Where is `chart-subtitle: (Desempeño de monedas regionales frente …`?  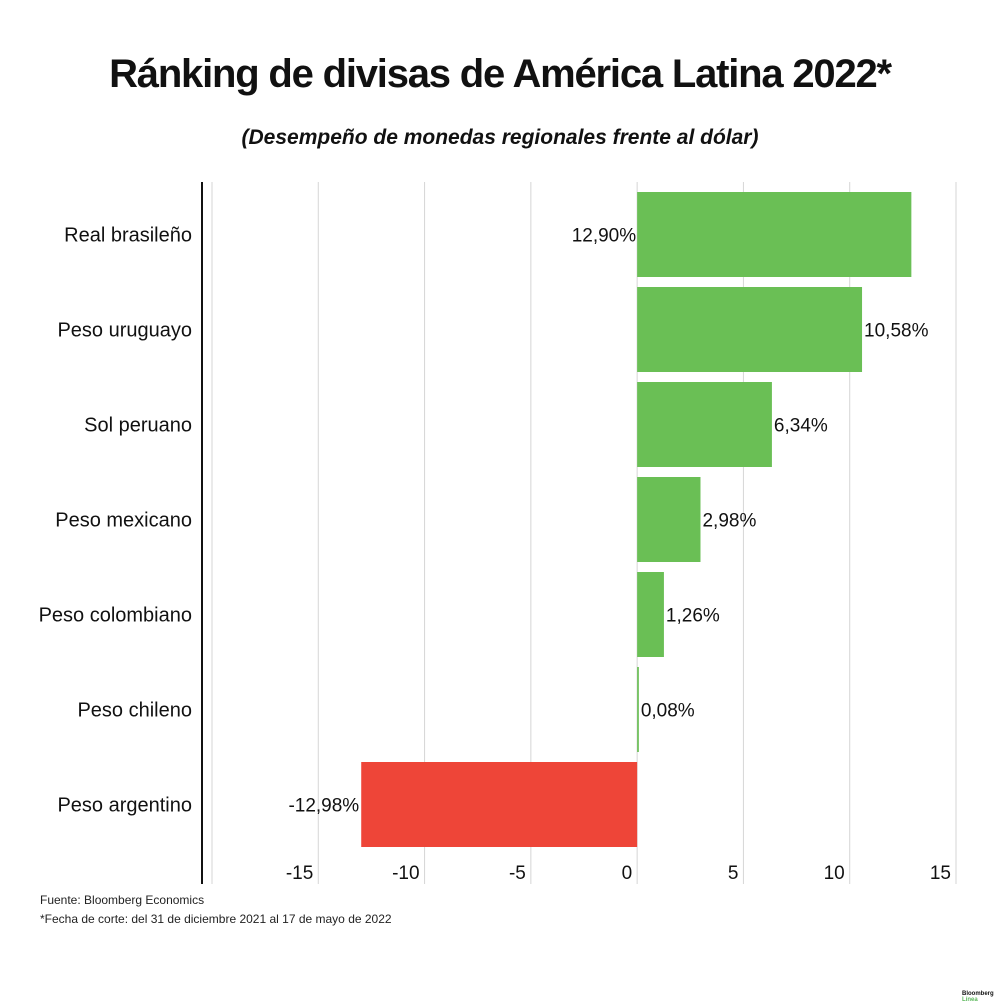
chart-subtitle: (Desempeño de monedas regionales frente … is located at coordinates (500, 137).